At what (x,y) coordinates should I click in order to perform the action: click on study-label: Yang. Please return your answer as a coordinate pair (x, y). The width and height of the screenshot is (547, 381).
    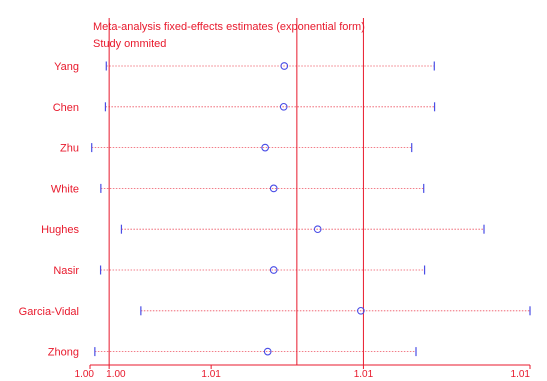
    Looking at the image, I should click on (66, 67).